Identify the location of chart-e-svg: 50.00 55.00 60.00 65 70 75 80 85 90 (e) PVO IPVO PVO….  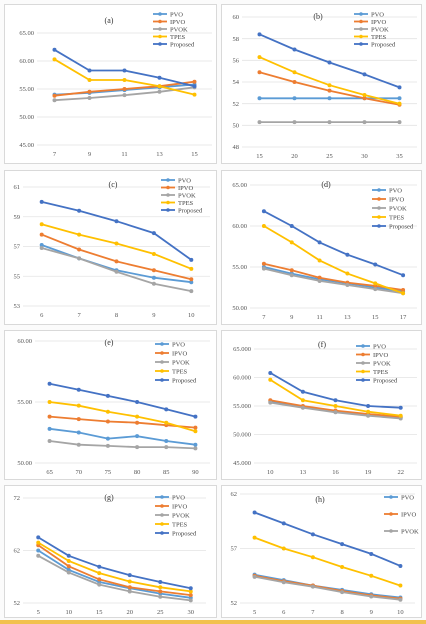
(113, 407).